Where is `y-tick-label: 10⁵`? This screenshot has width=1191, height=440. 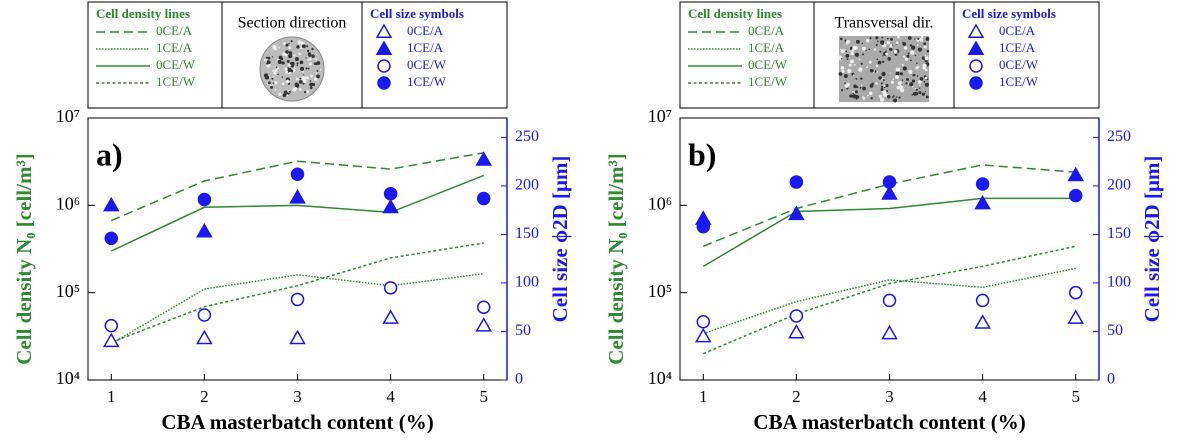
y-tick-label: 10⁵ is located at coordinates (68, 291).